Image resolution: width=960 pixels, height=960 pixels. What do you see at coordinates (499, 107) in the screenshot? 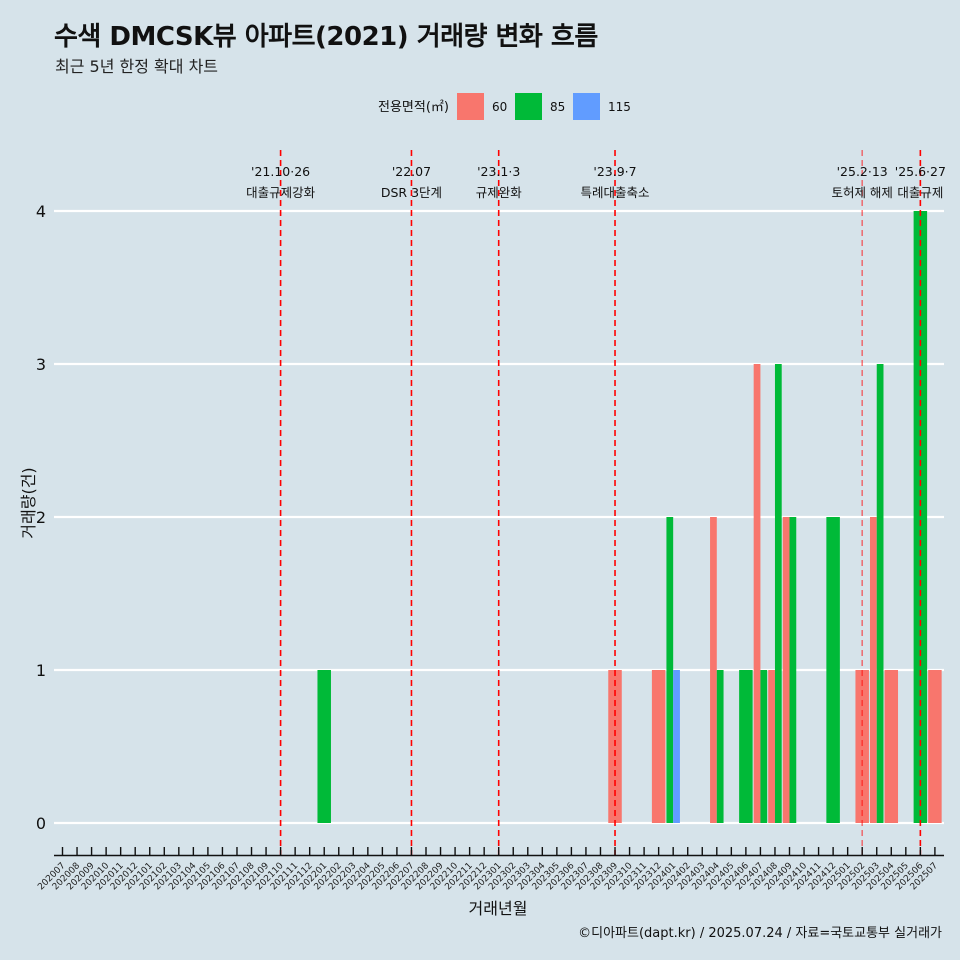
I see `legend-label: 60` at bounding box center [499, 107].